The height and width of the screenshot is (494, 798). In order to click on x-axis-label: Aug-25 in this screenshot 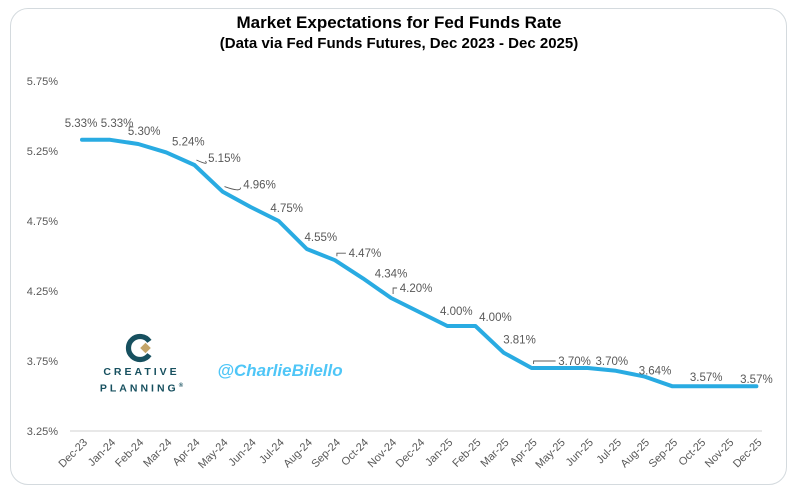, I will do `click(636, 454)`.